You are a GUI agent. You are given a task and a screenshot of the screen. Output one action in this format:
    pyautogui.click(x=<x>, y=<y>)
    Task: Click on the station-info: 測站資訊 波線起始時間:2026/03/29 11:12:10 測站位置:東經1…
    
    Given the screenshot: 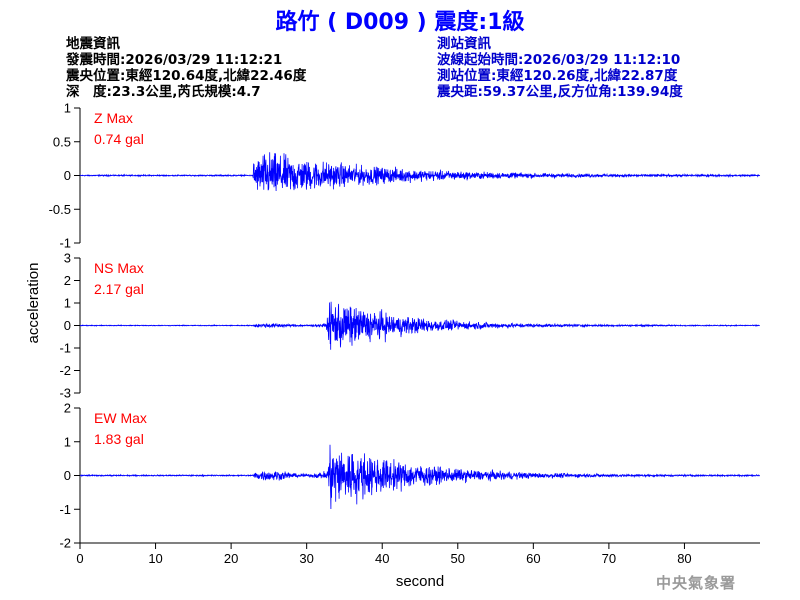 What is the action you would take?
    pyautogui.click(x=560, y=68)
    